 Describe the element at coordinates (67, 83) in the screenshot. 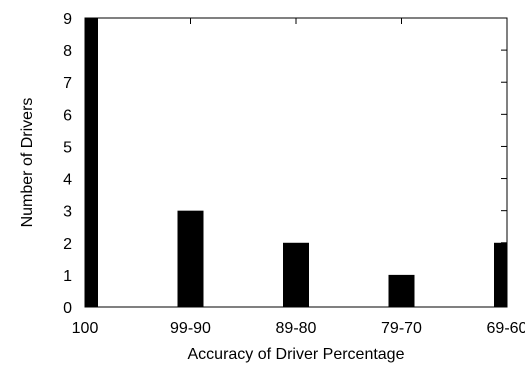

I see `y-tick-label-7: 7` at that location.